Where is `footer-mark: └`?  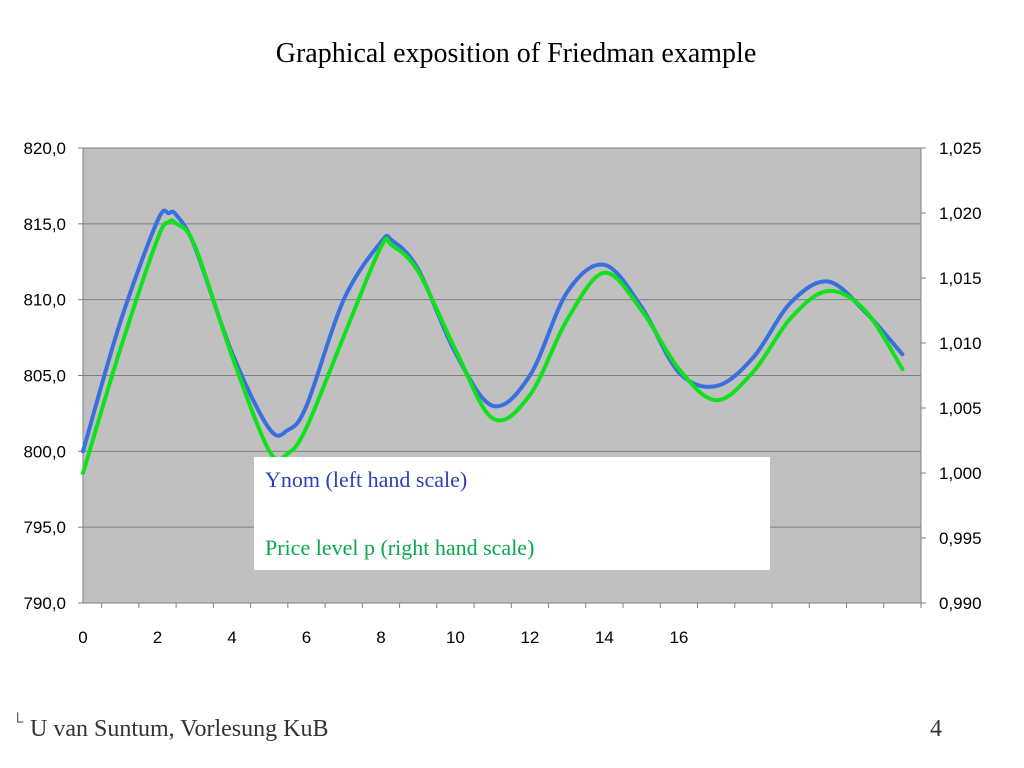
footer-mark: └ is located at coordinates (18, 722).